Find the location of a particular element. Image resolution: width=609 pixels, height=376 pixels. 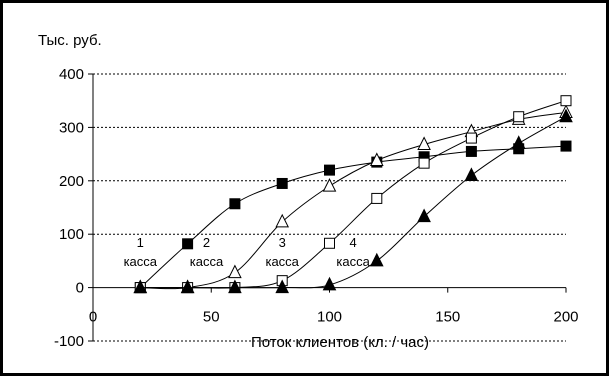

annotation-label: 1 касса is located at coordinates (141, 252).